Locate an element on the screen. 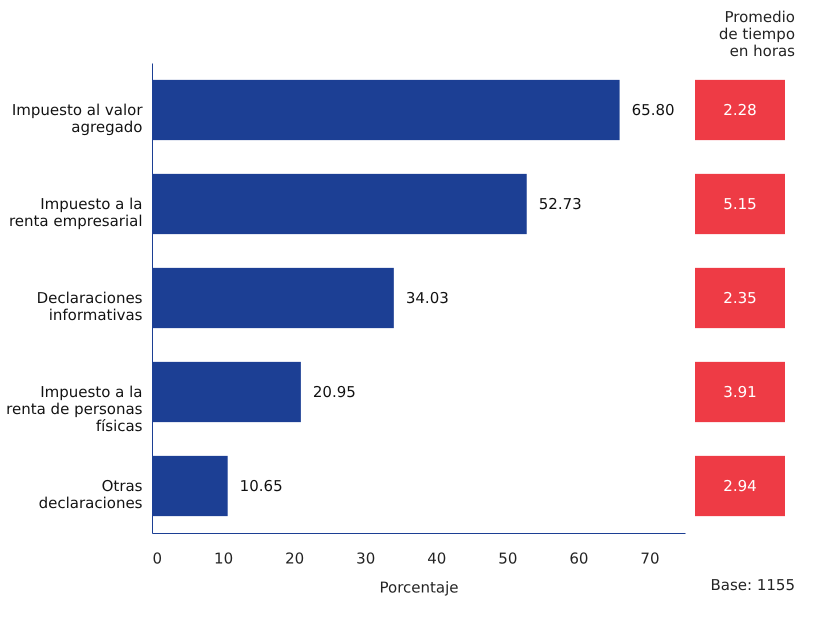 The image size is (826, 623). data-label: 34.03 is located at coordinates (427, 298).